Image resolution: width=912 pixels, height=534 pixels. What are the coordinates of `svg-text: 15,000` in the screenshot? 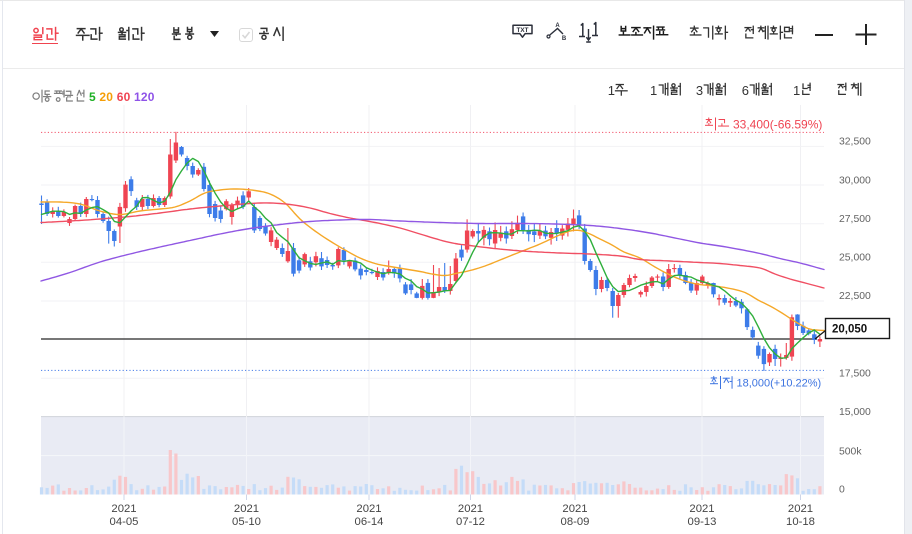 It's located at (855, 412).